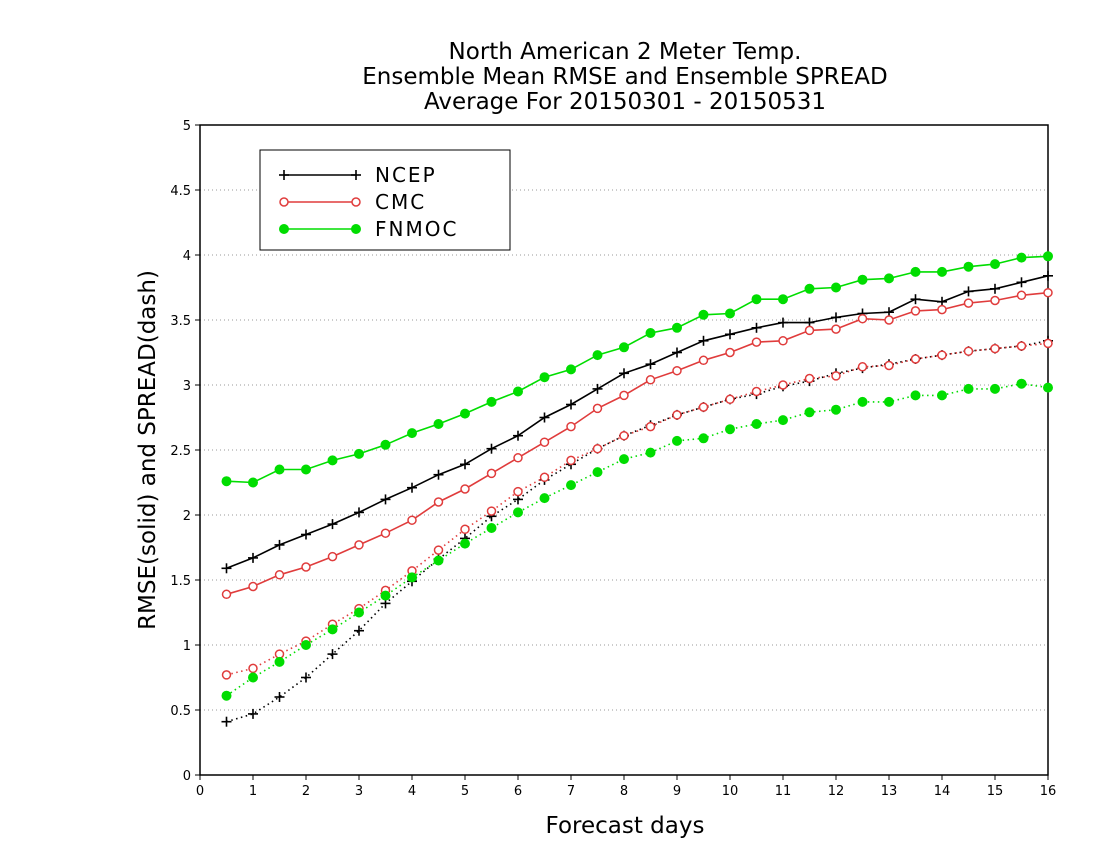 The image size is (1100, 850). I want to click on legend-marker, so click(356, 229).